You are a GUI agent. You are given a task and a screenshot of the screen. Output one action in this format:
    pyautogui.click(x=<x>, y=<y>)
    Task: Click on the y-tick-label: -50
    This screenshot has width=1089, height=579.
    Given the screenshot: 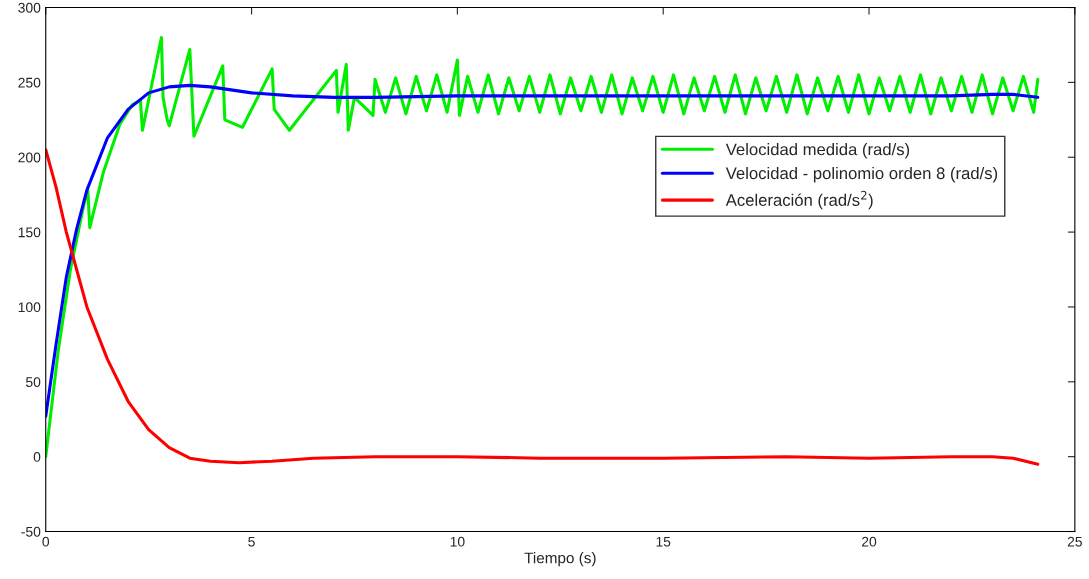 What is the action you would take?
    pyautogui.click(x=31, y=531)
    